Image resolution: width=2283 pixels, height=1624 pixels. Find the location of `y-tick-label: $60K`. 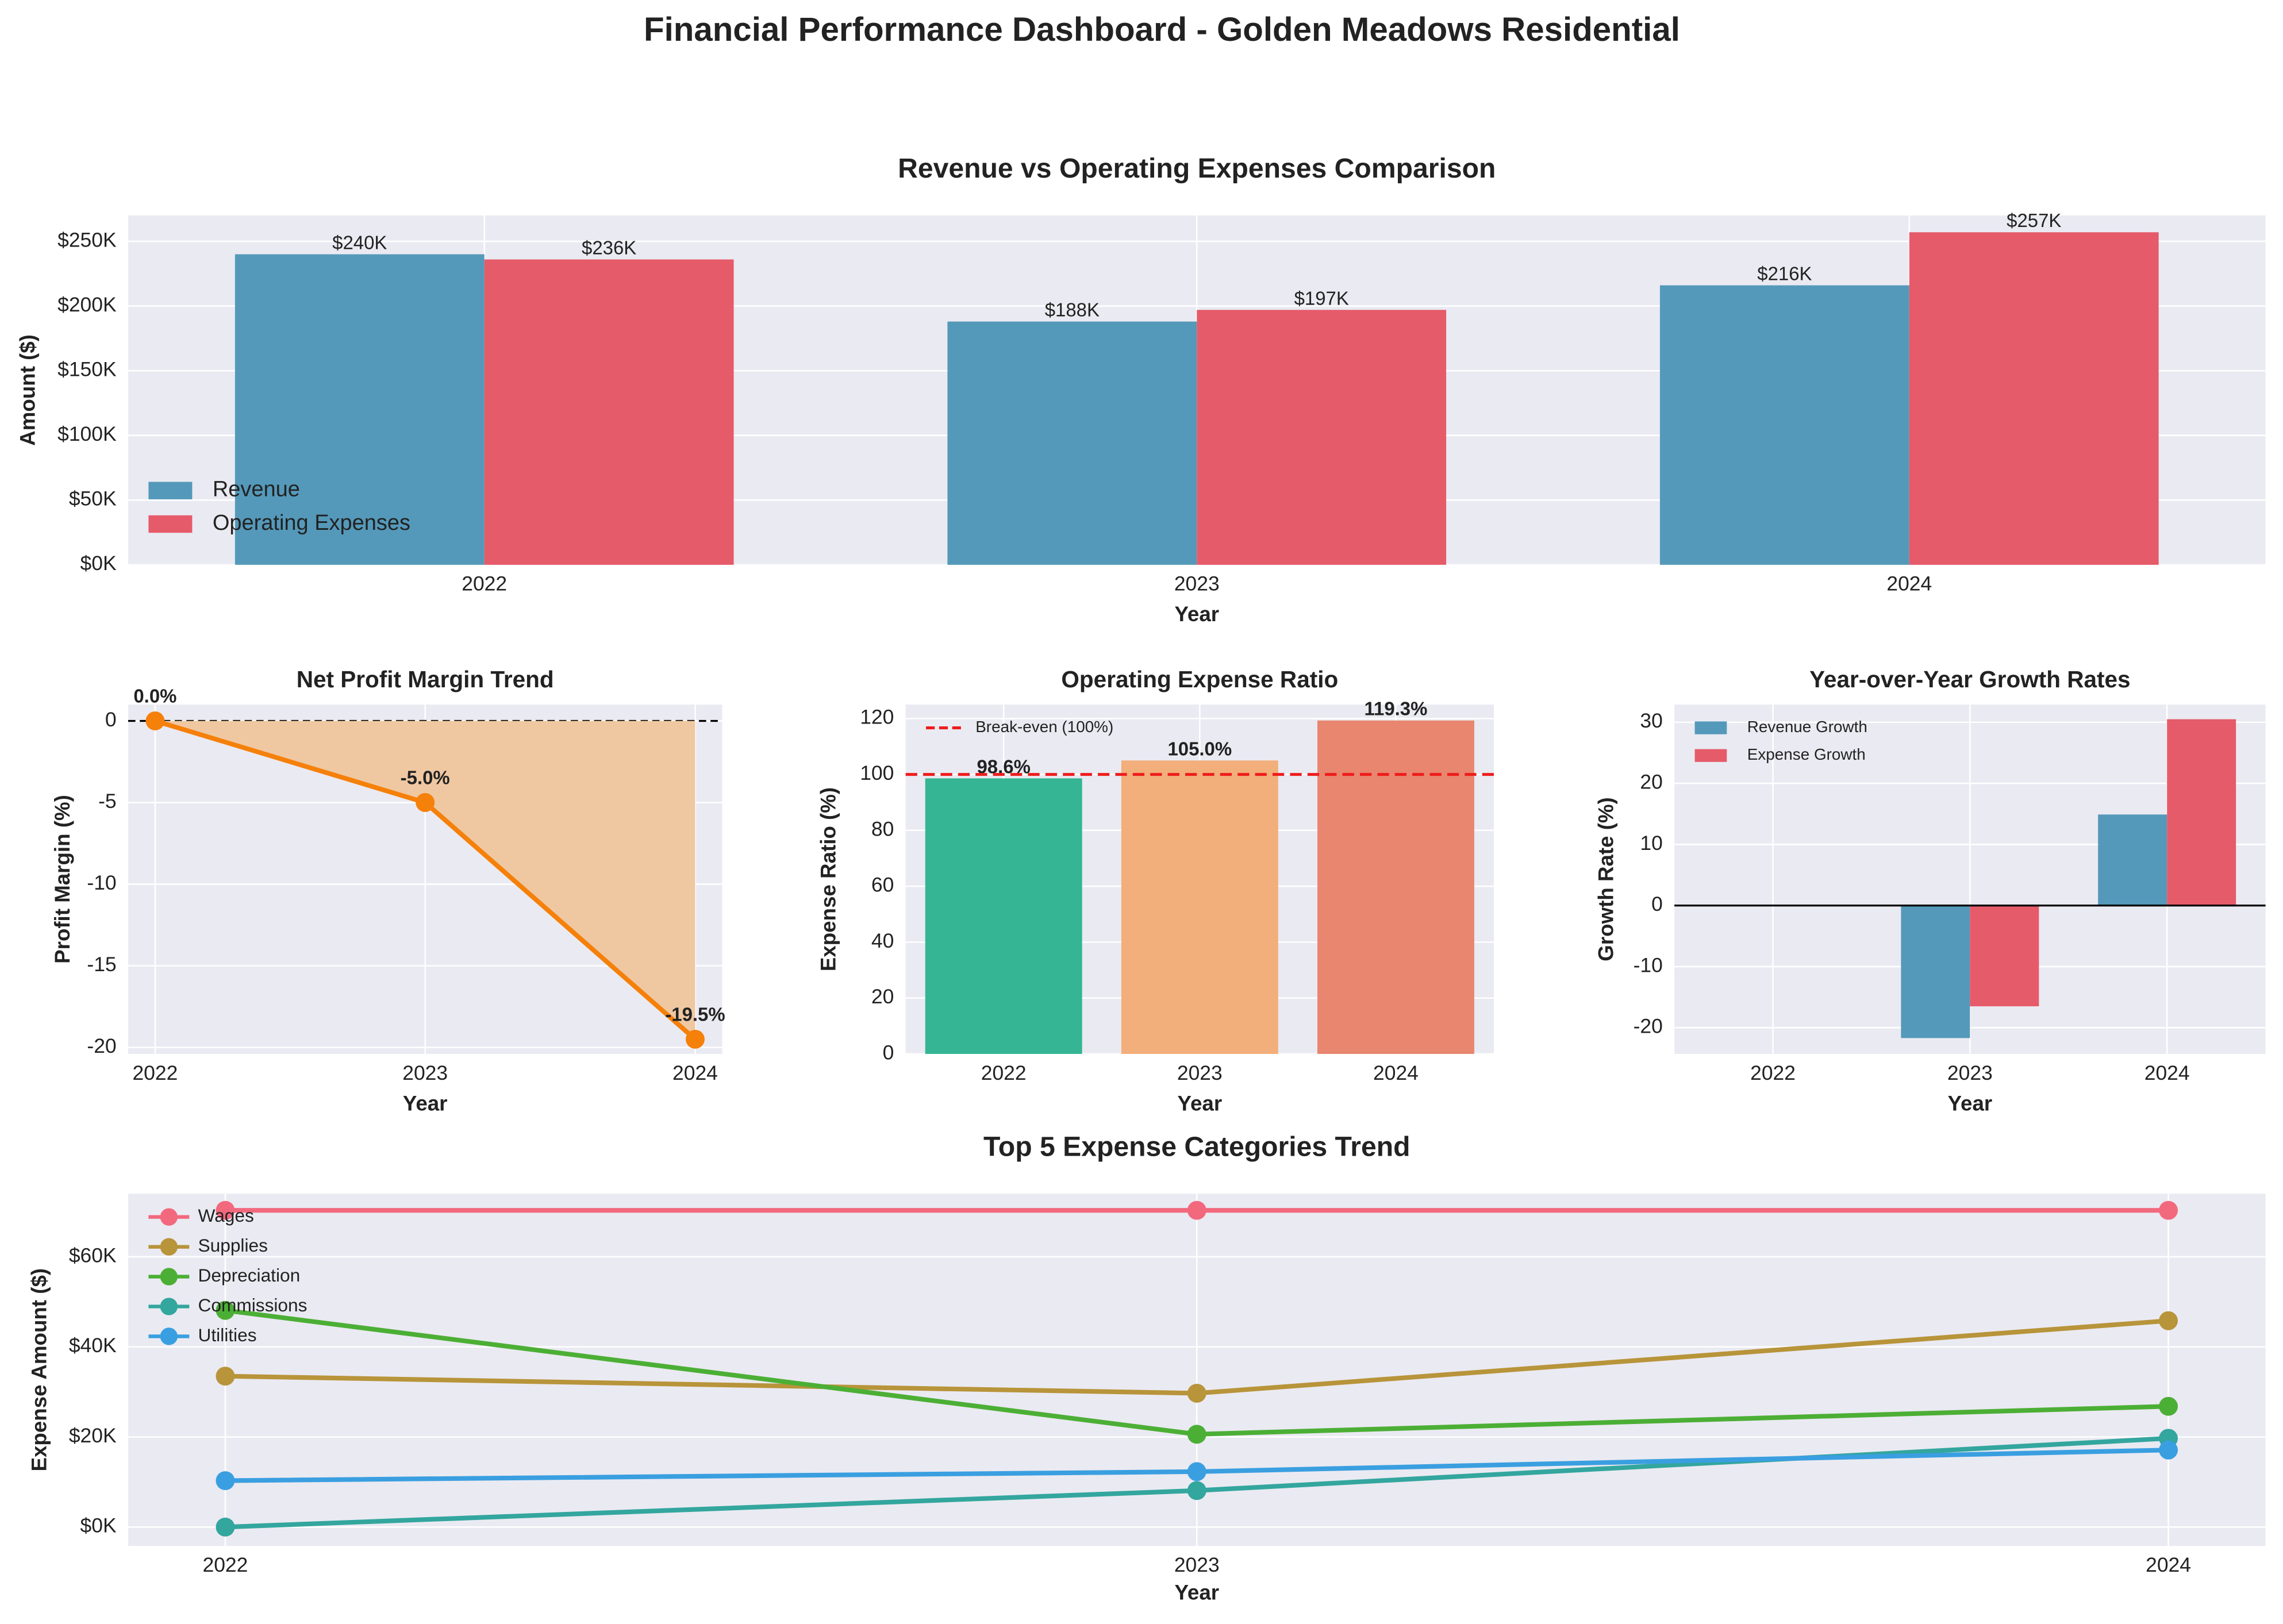

y-tick-label: $60K is located at coordinates (93, 1255).